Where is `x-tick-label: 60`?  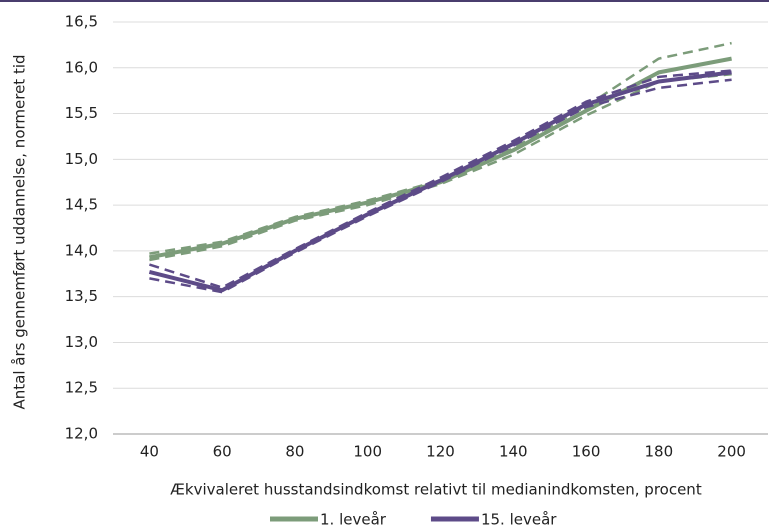
x-tick-label: 60 is located at coordinates (222, 452).